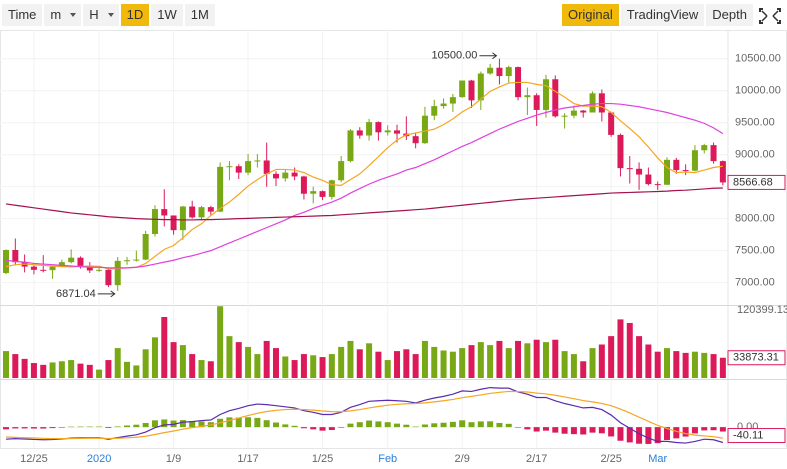 The image size is (787, 469). What do you see at coordinates (770, 15) in the screenshot?
I see `fullscreen-icon` at bounding box center [770, 15].